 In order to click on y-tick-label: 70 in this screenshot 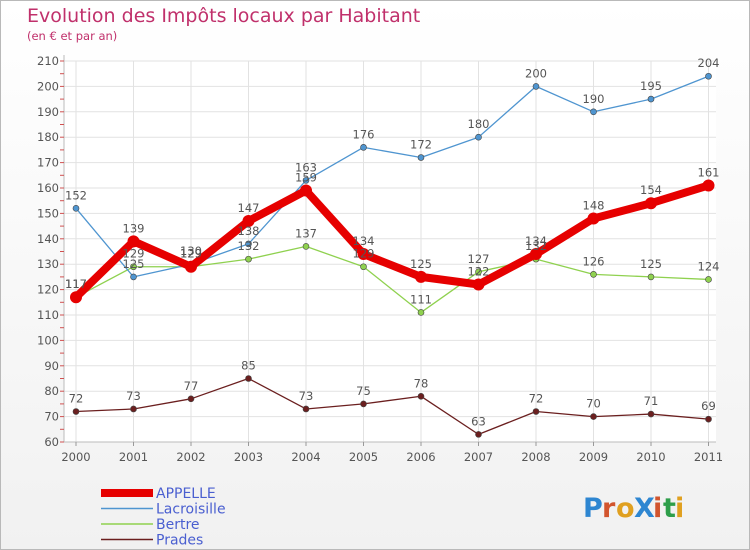, I will do `click(51, 417)`.